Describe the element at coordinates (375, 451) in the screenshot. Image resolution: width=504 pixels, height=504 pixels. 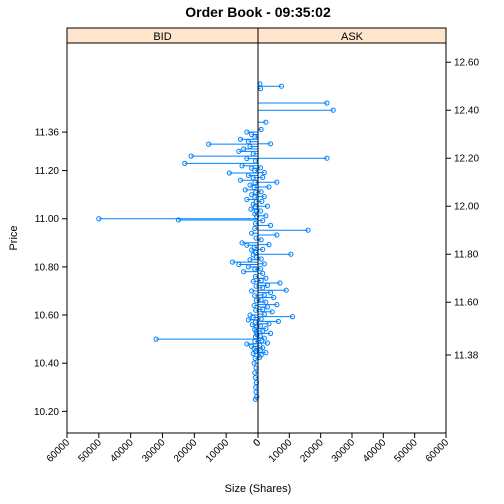
I see `ask-x-tick-label: 40000` at that location.